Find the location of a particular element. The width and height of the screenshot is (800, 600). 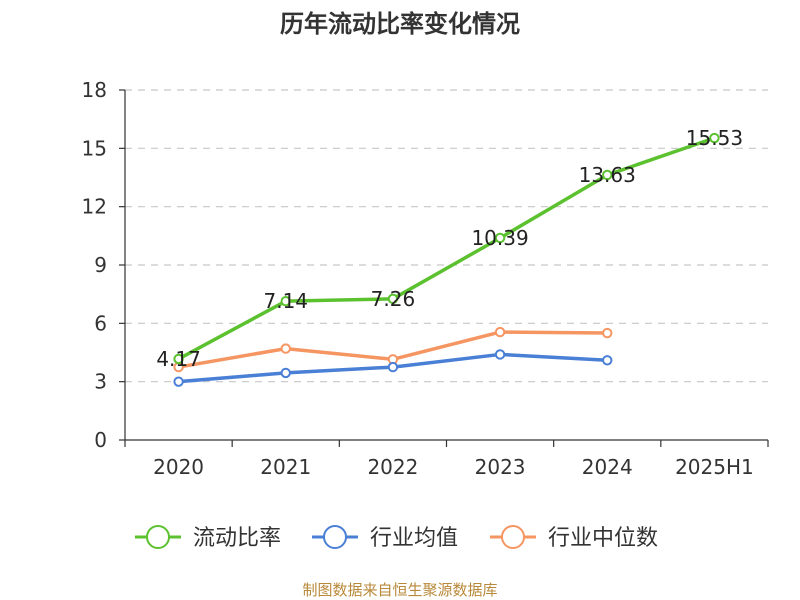

x-tick-label: 2023 is located at coordinates (500, 467).